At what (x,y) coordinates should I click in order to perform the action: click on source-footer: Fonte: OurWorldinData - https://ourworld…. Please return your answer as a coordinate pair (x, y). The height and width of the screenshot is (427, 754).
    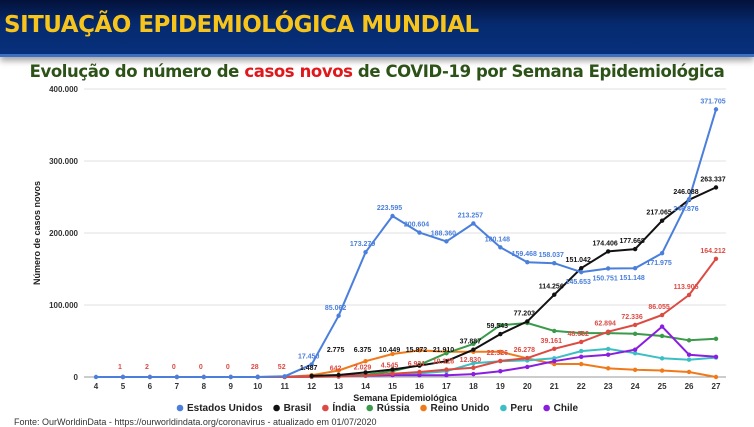
    Looking at the image, I should click on (195, 422).